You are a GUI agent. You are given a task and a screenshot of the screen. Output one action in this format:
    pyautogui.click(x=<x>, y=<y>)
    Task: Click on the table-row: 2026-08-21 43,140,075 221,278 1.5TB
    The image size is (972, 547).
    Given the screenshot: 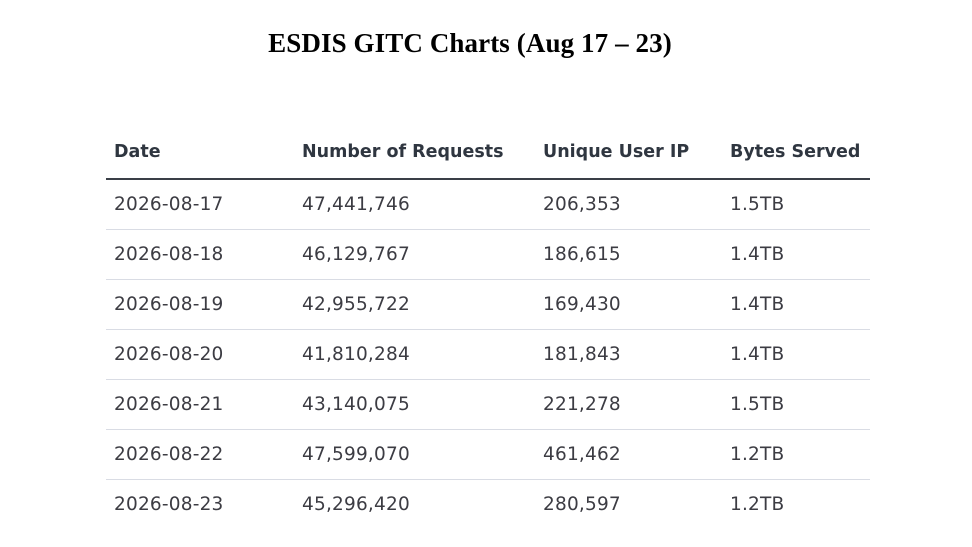 What is the action you would take?
    pyautogui.click(x=488, y=404)
    